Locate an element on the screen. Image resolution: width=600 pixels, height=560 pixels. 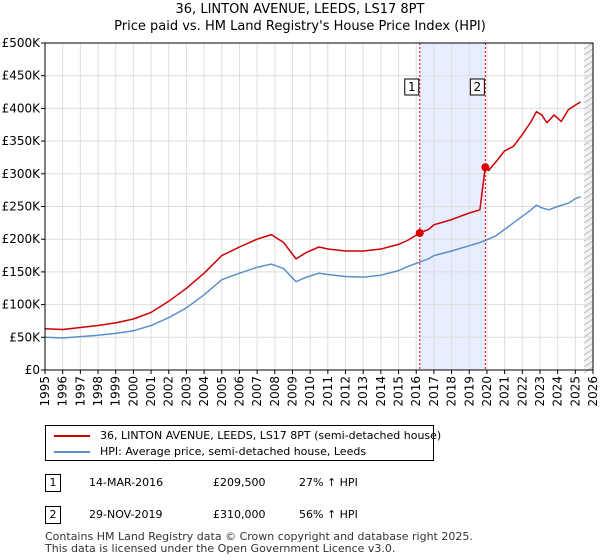
y-tick-label: £150K is located at coordinates (22, 272).